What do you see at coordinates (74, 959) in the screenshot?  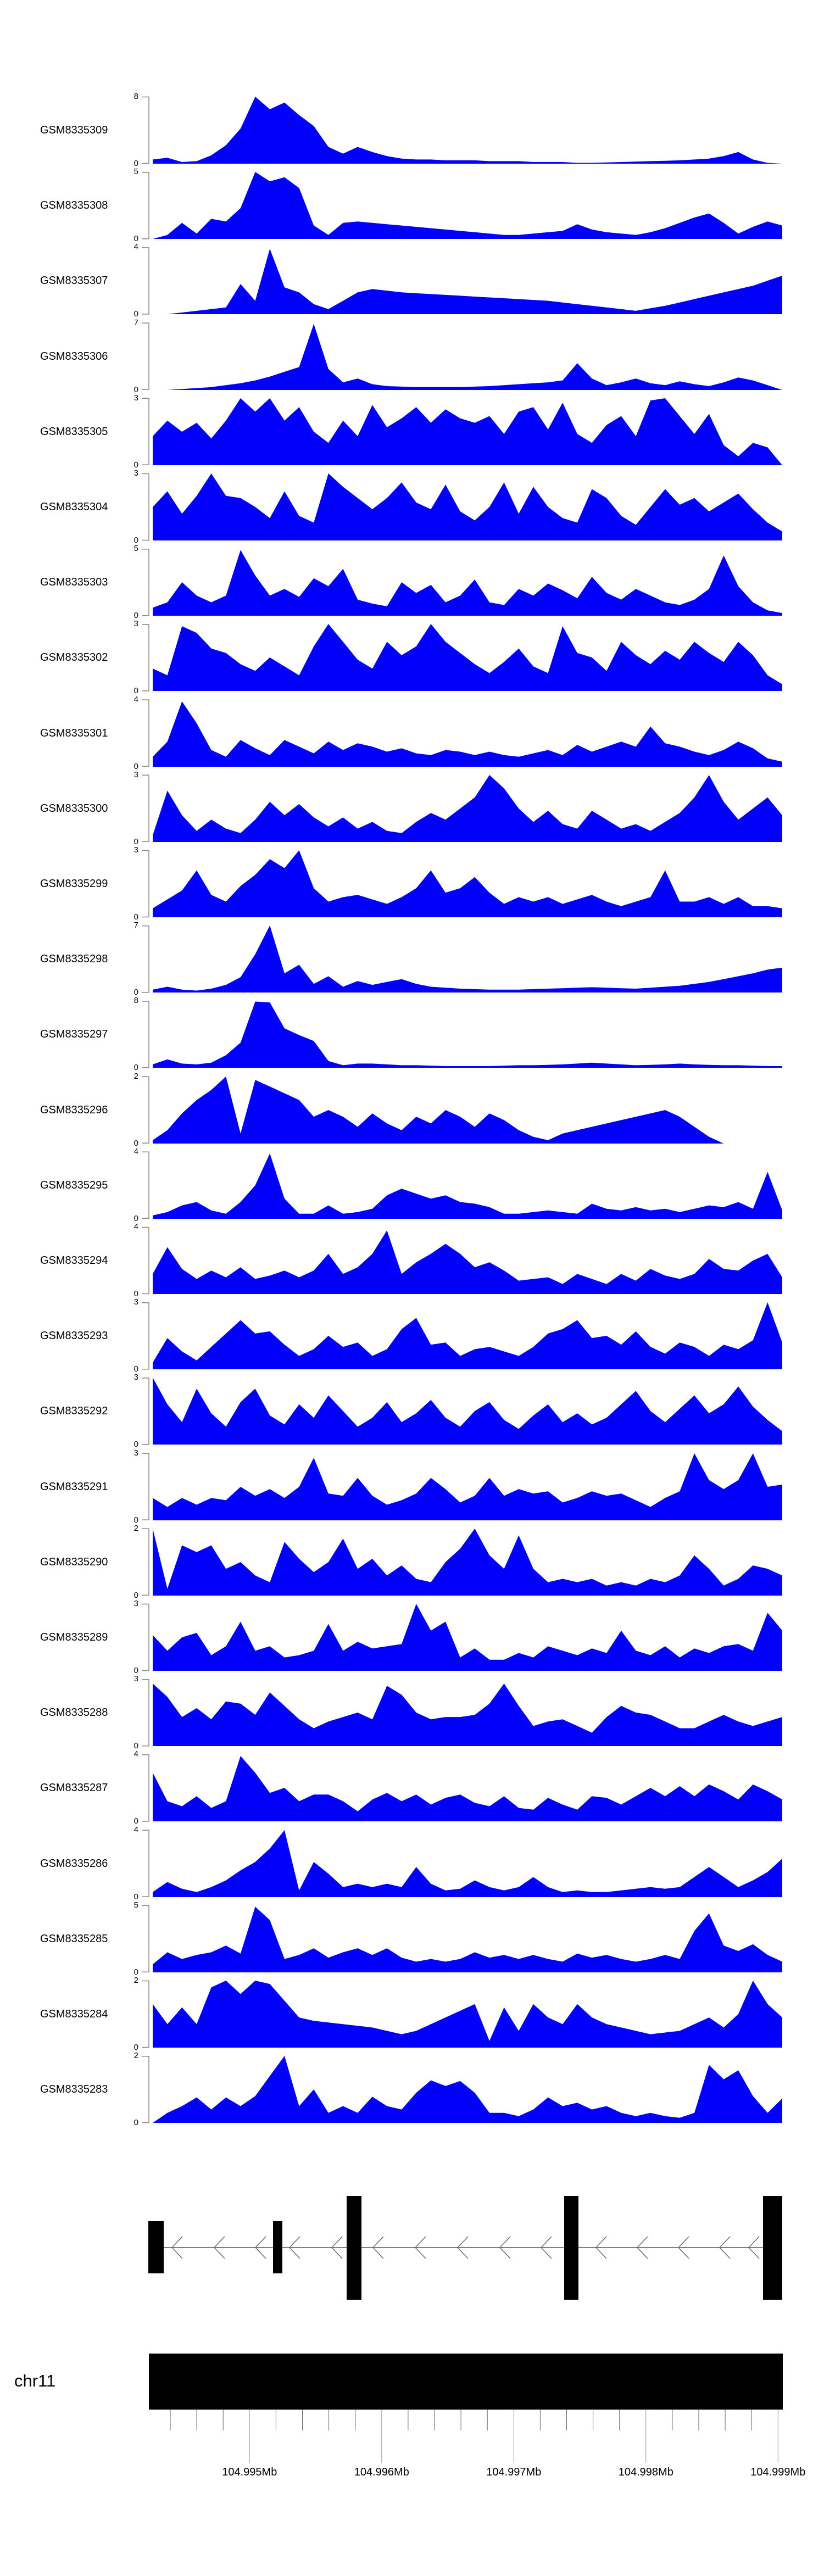 I see `track-label: GSM8335298` at bounding box center [74, 959].